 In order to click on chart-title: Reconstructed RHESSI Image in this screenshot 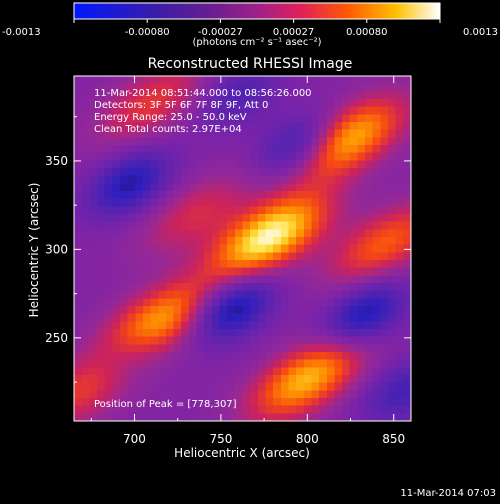, I will do `click(250, 64)`.